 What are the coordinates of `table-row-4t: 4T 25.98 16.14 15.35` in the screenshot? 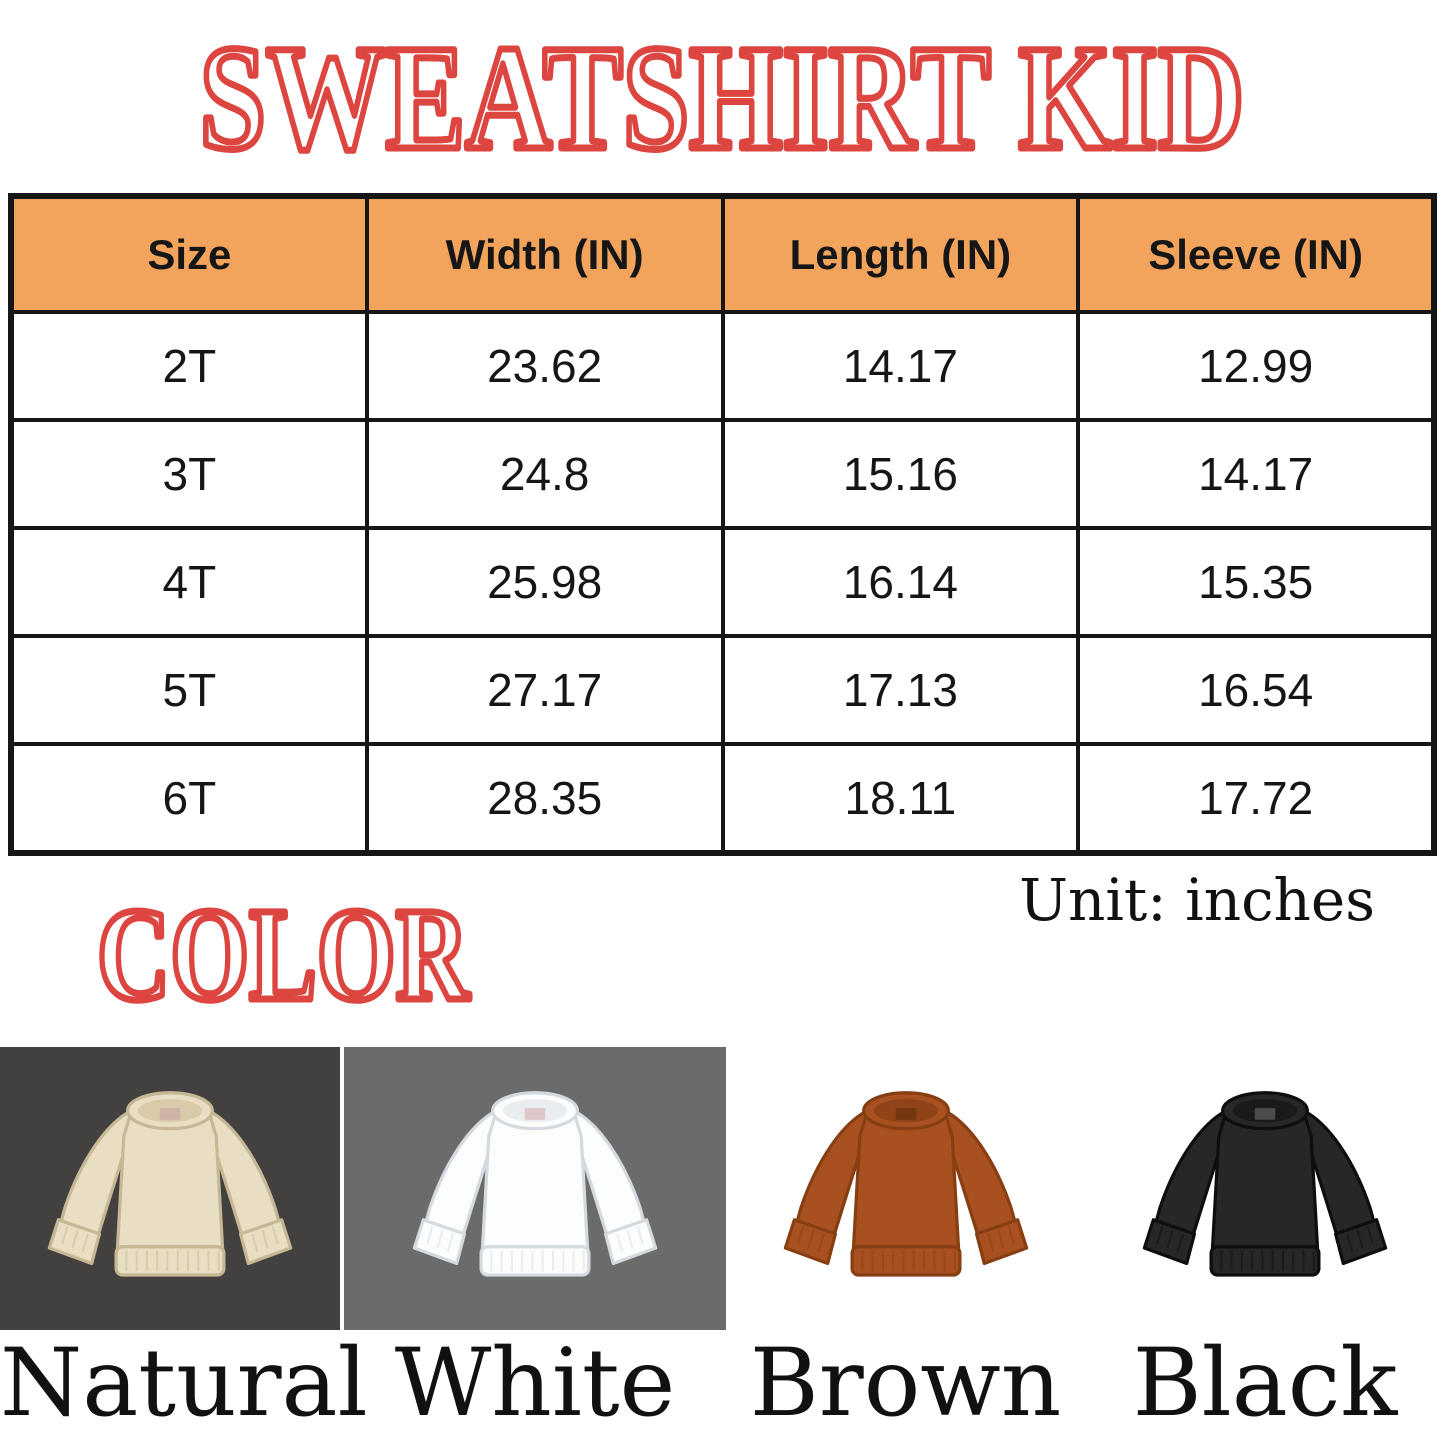 It's located at (722, 582).